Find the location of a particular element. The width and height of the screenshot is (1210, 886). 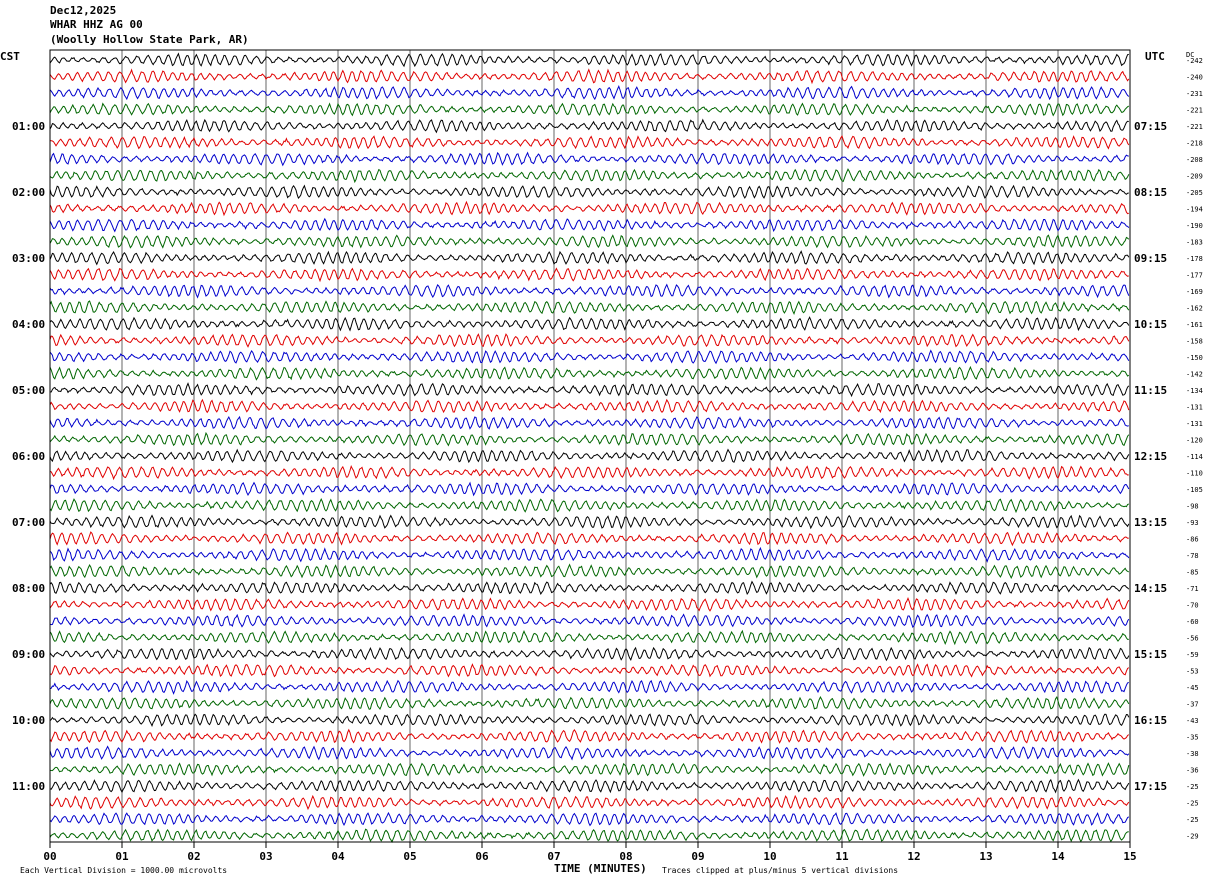

x-axis-title: TIME (MINUTES) is located at coordinates (600, 868).